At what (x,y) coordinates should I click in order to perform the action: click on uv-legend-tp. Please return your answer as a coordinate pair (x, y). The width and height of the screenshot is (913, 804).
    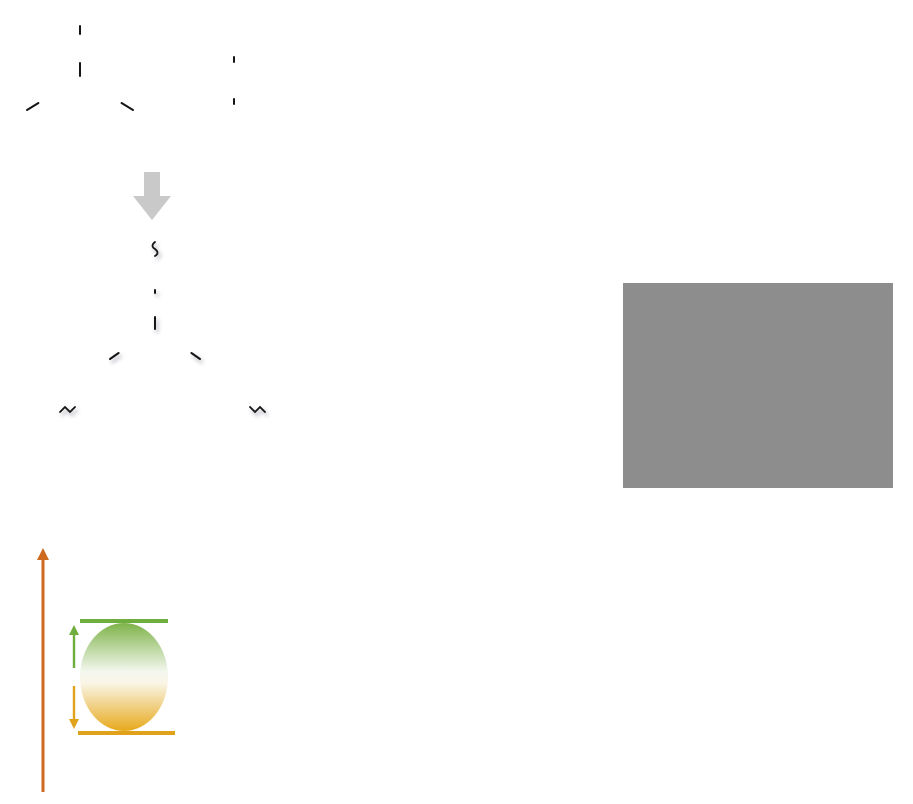
    Looking at the image, I should click on (792, 583).